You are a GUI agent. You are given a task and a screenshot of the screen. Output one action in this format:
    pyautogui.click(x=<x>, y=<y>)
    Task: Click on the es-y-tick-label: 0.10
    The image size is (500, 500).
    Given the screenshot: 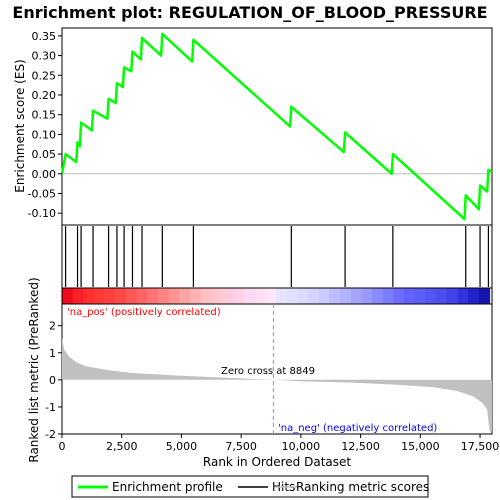 What is the action you would take?
    pyautogui.click(x=44, y=134)
    